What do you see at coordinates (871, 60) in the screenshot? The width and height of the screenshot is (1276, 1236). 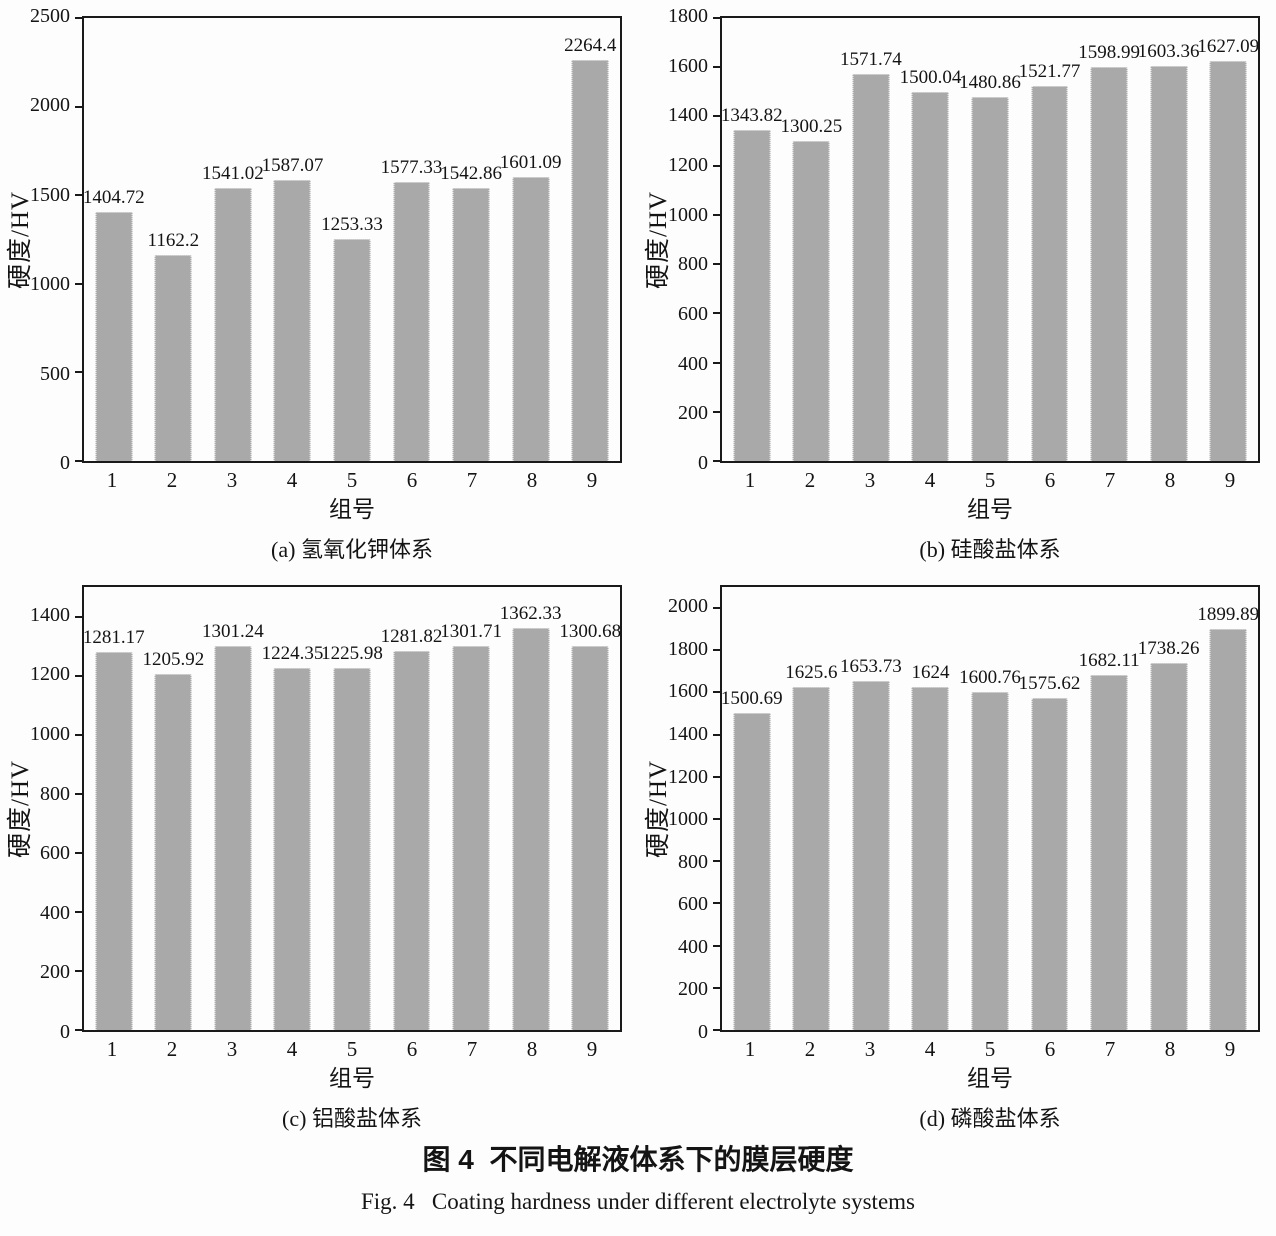 I see `bar-value-label: 1571.74` at bounding box center [871, 60].